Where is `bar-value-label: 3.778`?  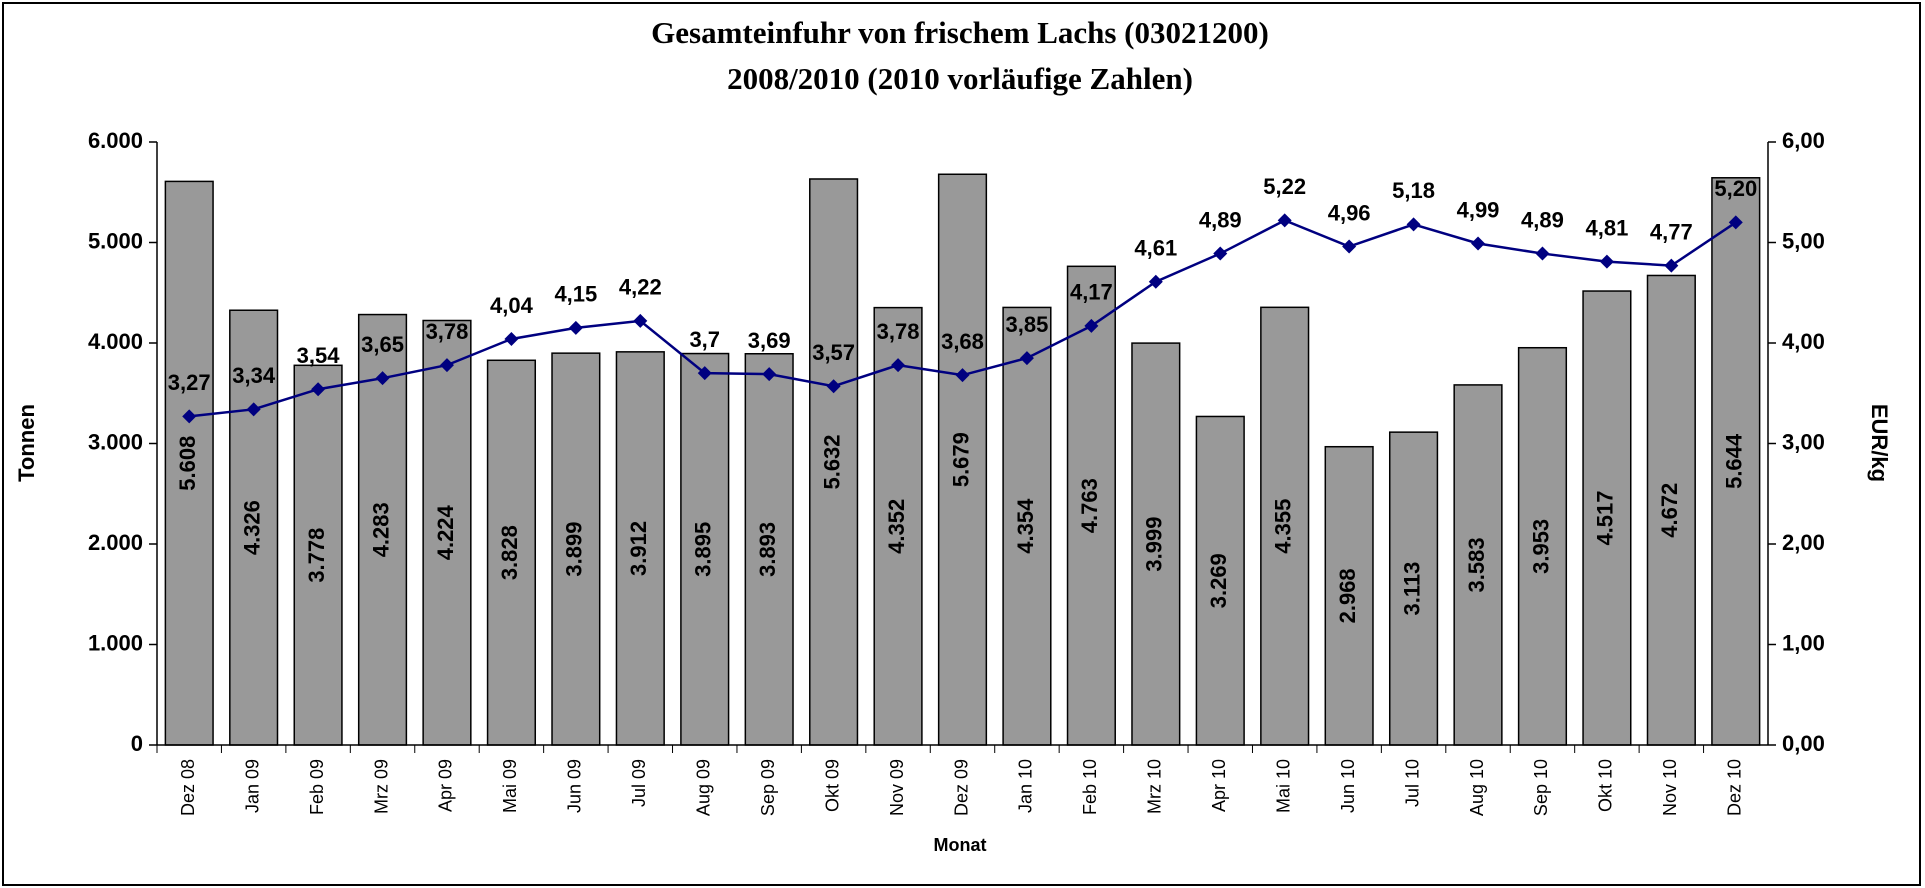 bar-value-label: 3.778 is located at coordinates (316, 555).